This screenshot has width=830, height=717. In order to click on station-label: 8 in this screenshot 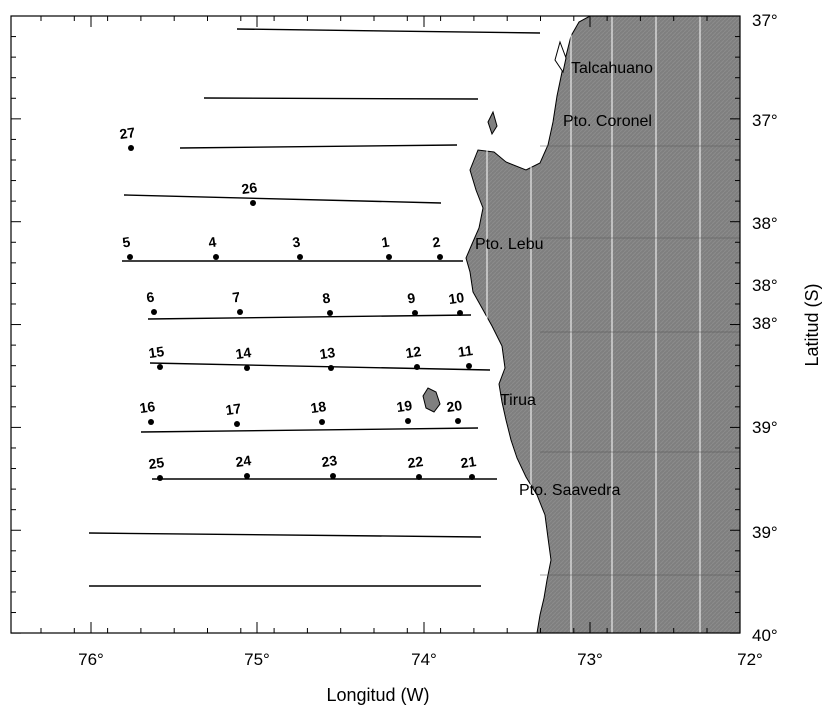, I will do `click(326, 298)`.